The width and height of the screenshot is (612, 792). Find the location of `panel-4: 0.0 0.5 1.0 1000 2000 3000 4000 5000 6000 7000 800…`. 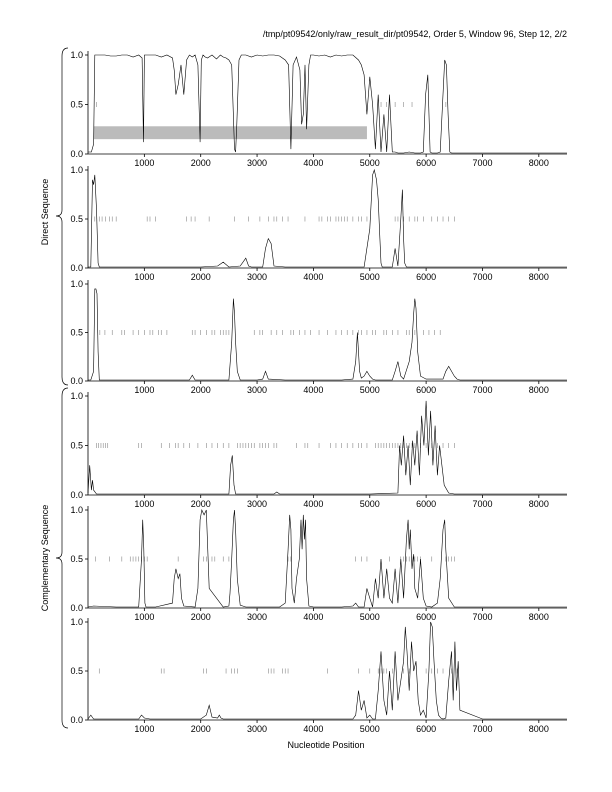

panel-4: 0.0 0.5 1.0 1000 2000 3000 4000 5000 6000 7000 800… is located at coordinates (318, 450).